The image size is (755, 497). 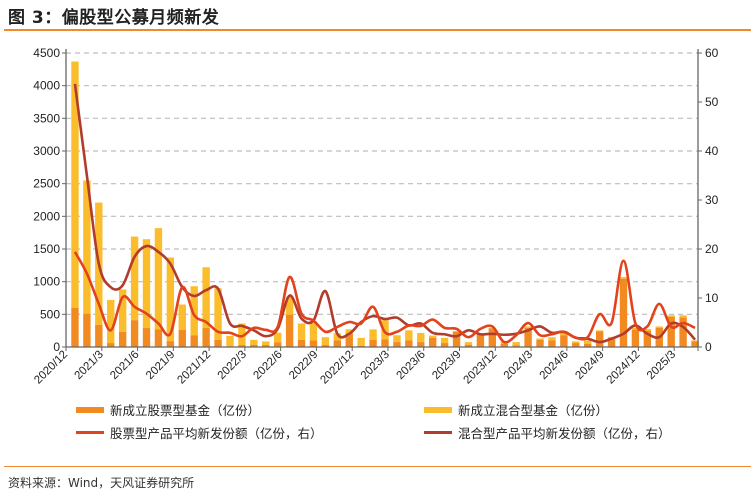 What do you see at coordinates (624, 368) in the screenshot?
I see `x-tick-label: 2024/12` at bounding box center [624, 368].